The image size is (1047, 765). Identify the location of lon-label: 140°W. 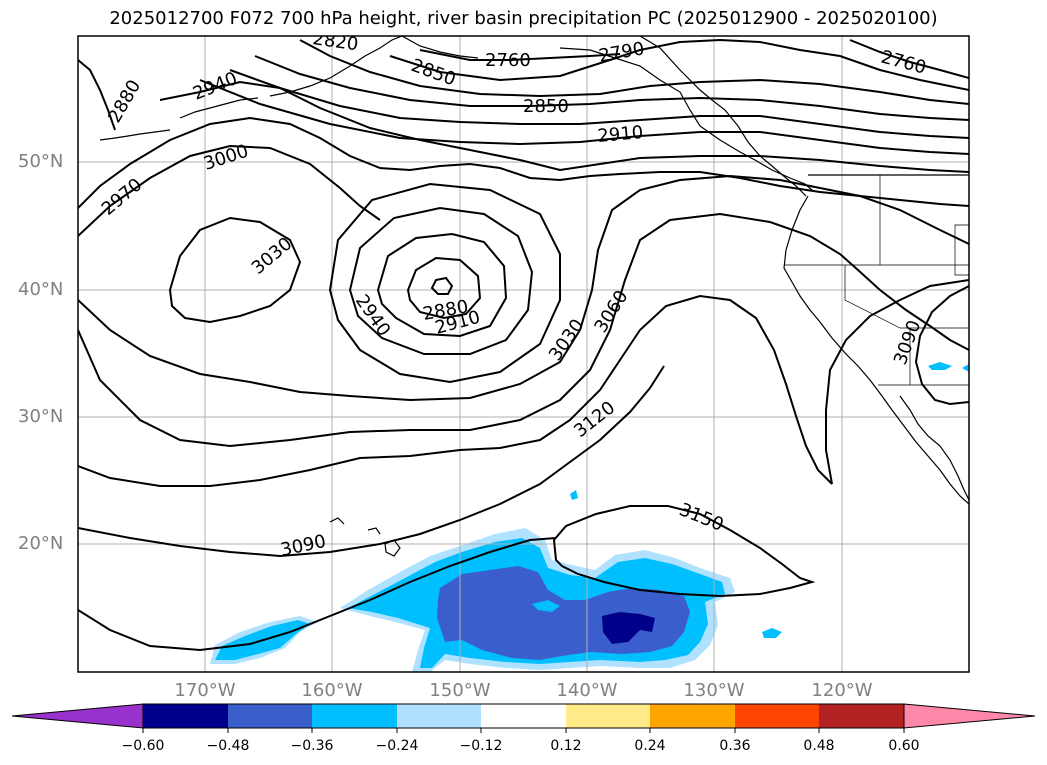
(587, 690).